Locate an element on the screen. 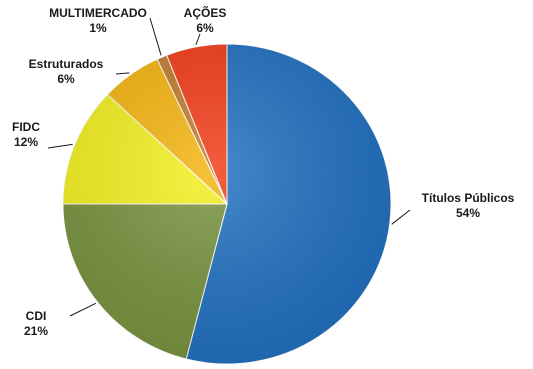 The width and height of the screenshot is (533, 369). slice-value-label: 54% is located at coordinates (468, 213).